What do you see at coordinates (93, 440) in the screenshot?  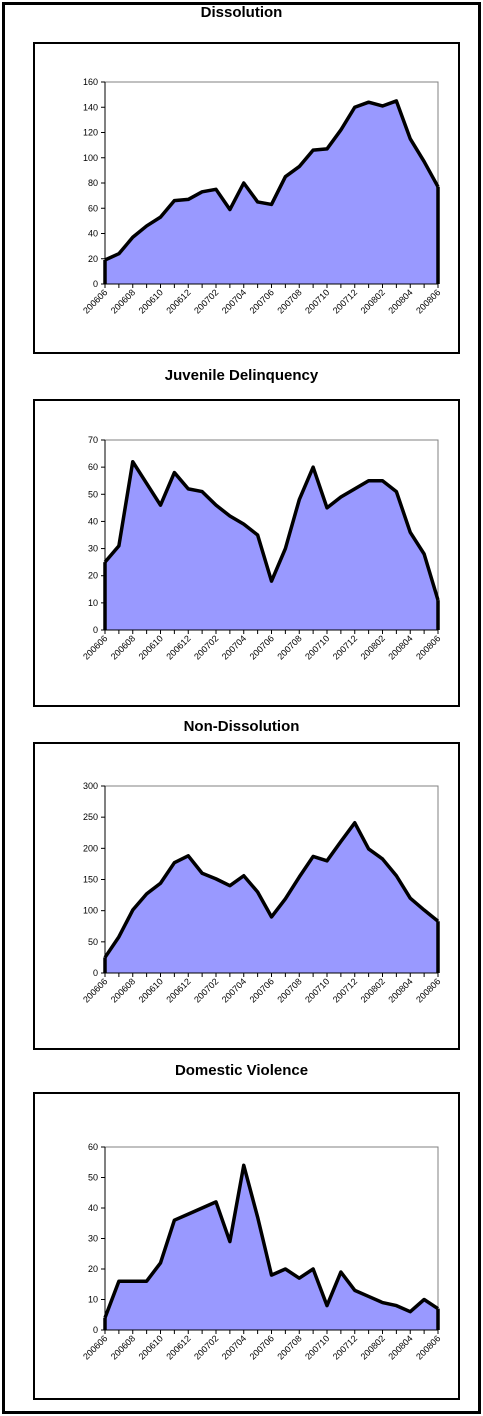 I see `y-tick-label: 70` at bounding box center [93, 440].